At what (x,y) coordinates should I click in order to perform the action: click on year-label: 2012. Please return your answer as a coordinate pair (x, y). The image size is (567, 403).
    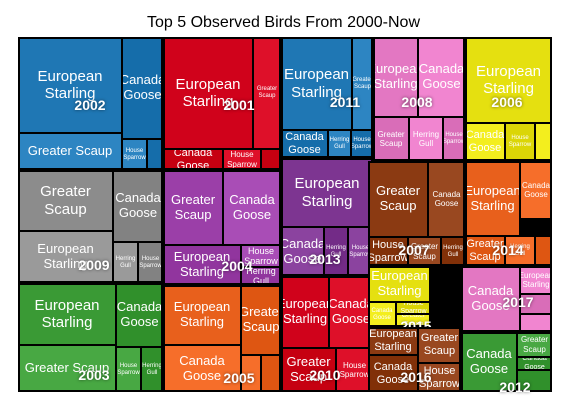
    Looking at the image, I should click on (515, 387).